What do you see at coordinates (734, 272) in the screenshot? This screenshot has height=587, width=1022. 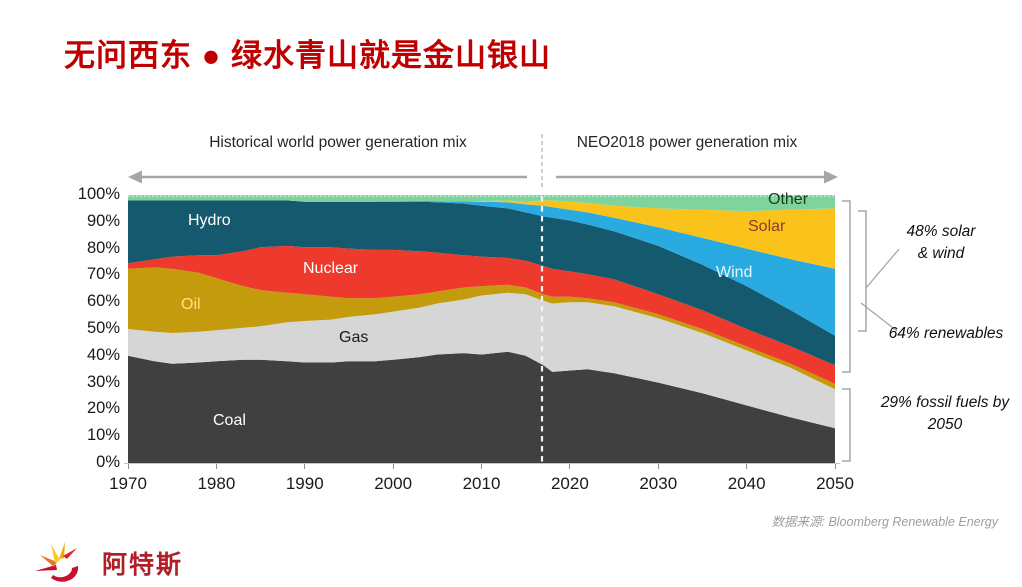 I see `series-label-wind: Wind` at bounding box center [734, 272].